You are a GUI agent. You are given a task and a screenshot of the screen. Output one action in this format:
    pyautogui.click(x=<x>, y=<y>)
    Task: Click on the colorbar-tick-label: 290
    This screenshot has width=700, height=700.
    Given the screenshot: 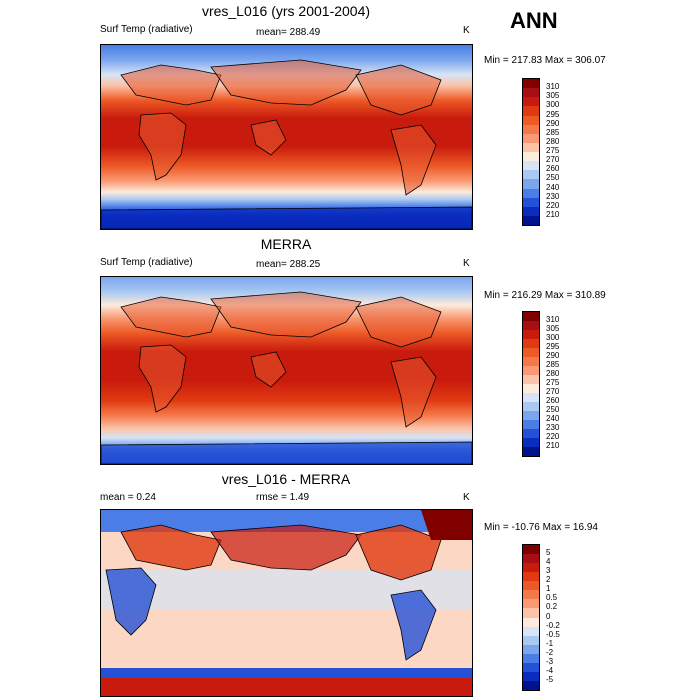 What is the action you would take?
    pyautogui.click(x=553, y=123)
    